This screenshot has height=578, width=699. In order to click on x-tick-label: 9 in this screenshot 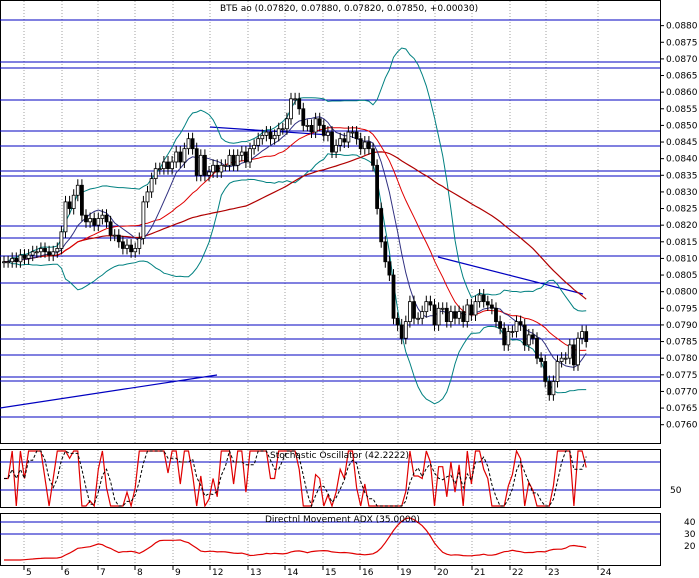, I will do `click(178, 573)`.